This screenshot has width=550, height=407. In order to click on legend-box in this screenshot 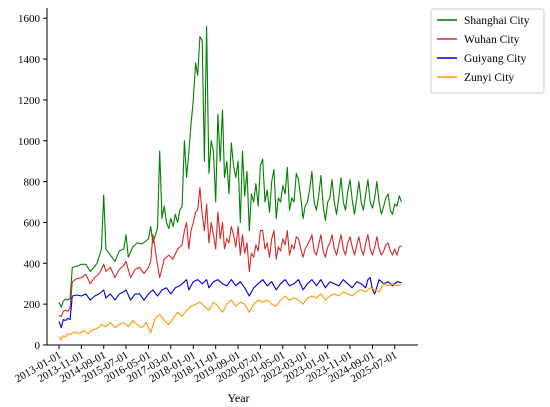, I will do `click(487, 51)`.